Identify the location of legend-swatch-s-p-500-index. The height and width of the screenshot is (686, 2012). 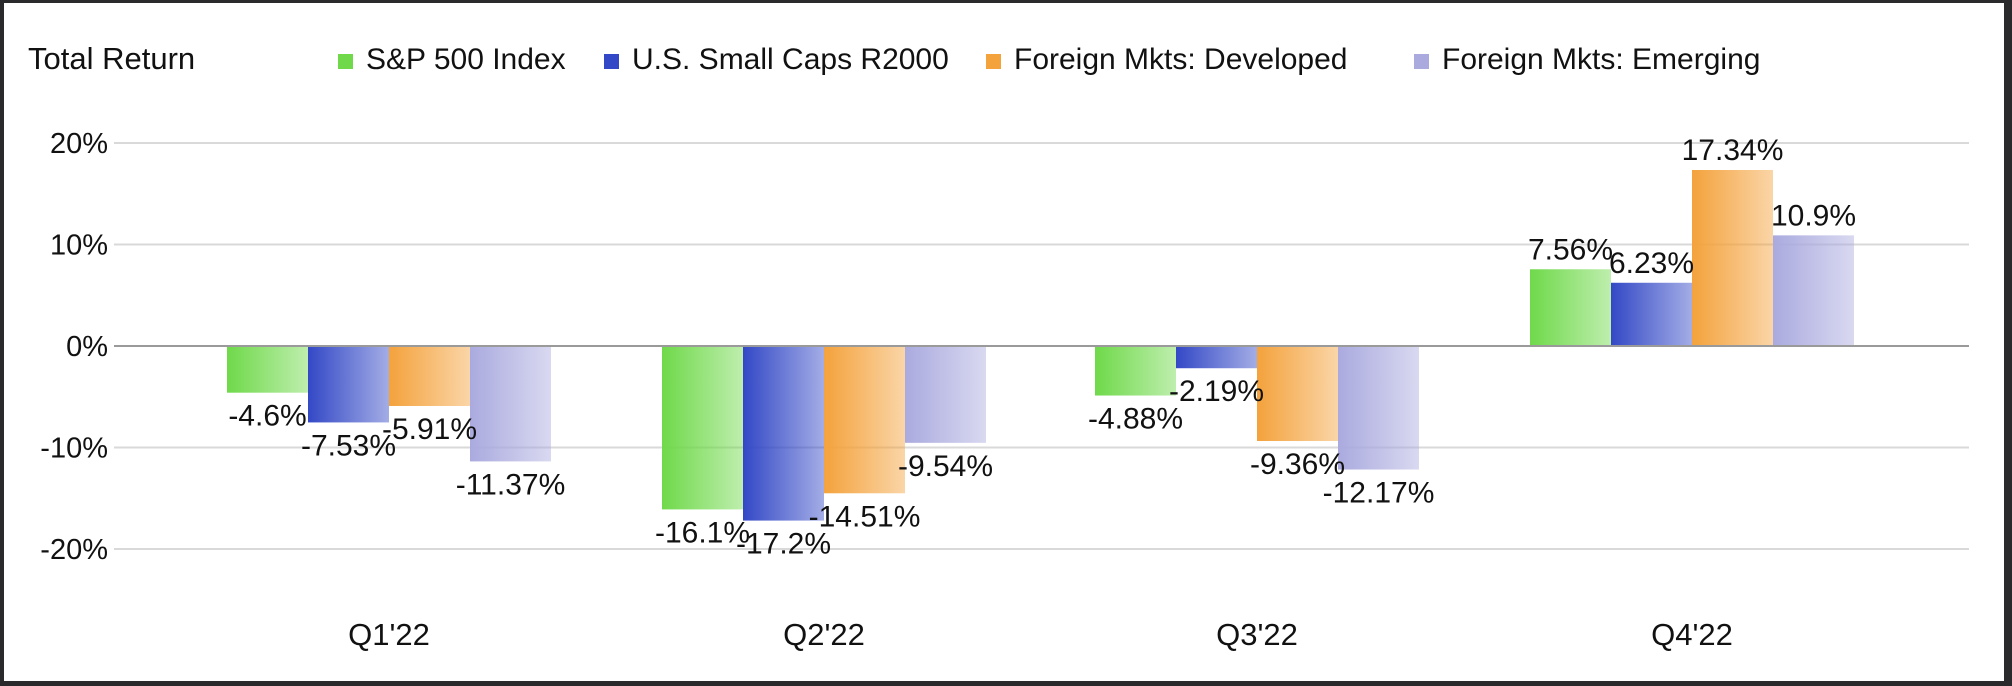
(345, 61).